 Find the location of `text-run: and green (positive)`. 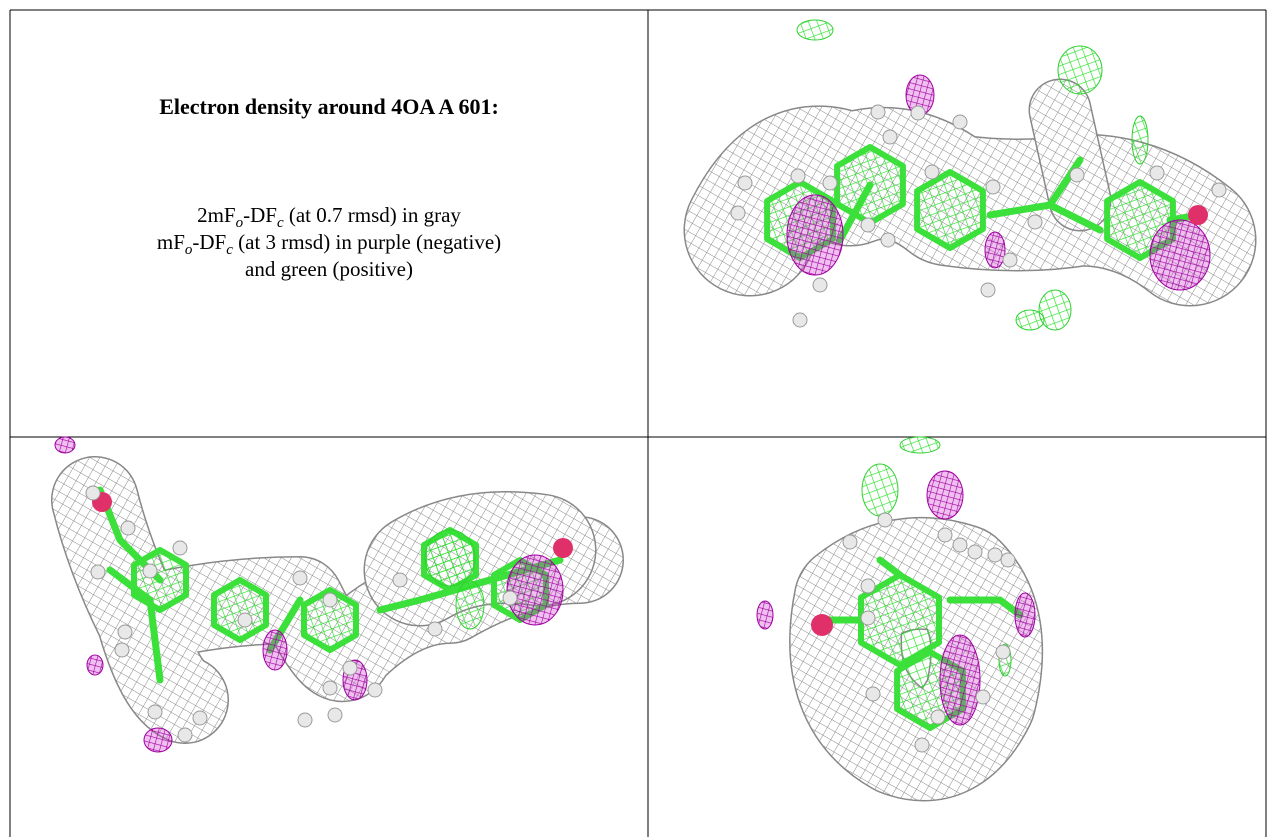

text-run: and green (positive) is located at coordinates (329, 269).